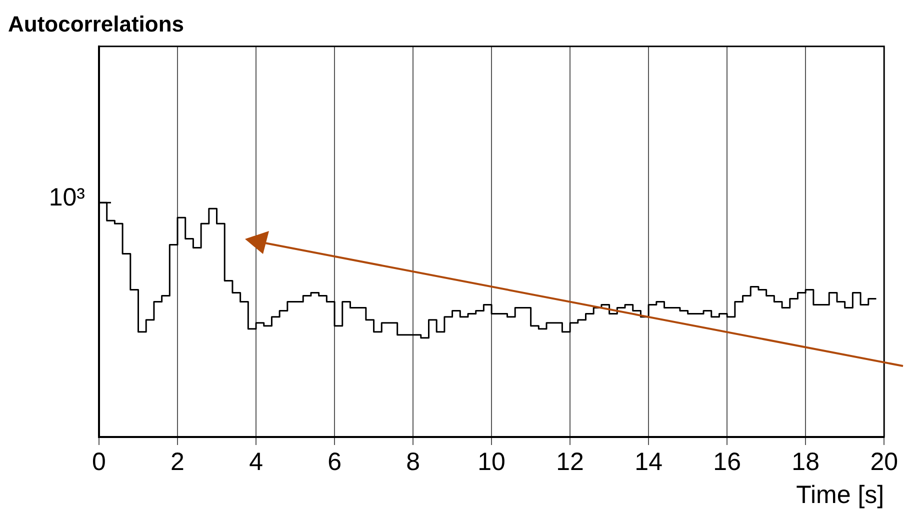 The width and height of the screenshot is (907, 519). Describe the element at coordinates (884, 462) in the screenshot. I see `x-tick-label: 20` at that location.